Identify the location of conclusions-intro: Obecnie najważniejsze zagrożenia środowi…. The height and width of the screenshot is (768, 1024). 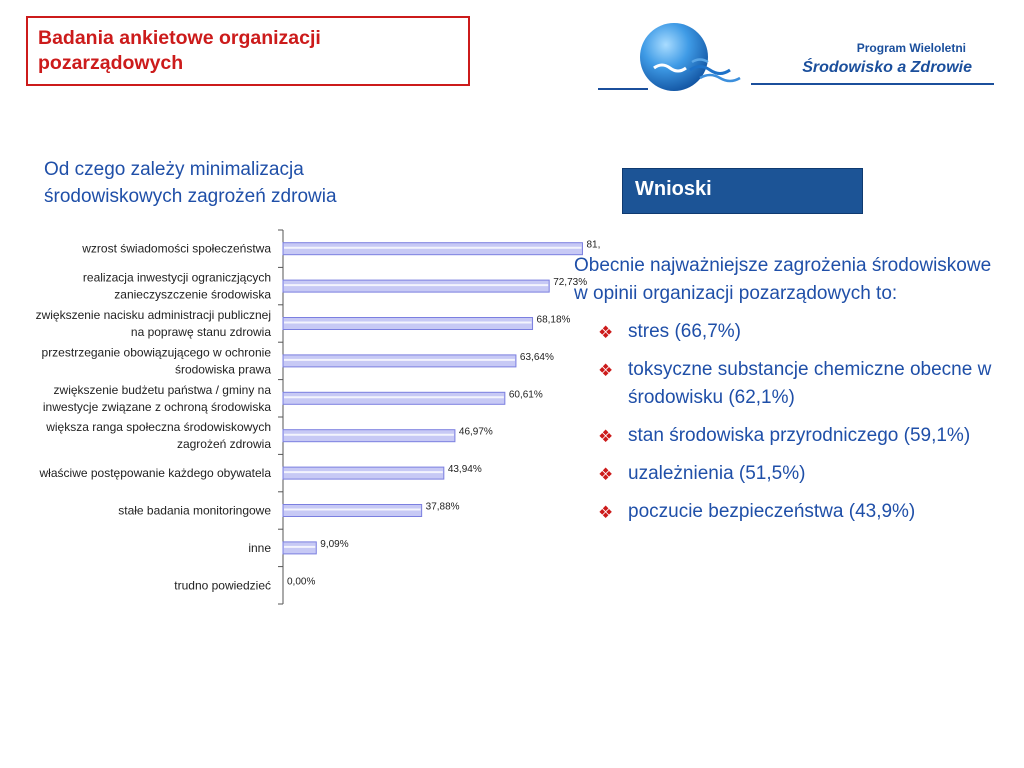
(783, 279).